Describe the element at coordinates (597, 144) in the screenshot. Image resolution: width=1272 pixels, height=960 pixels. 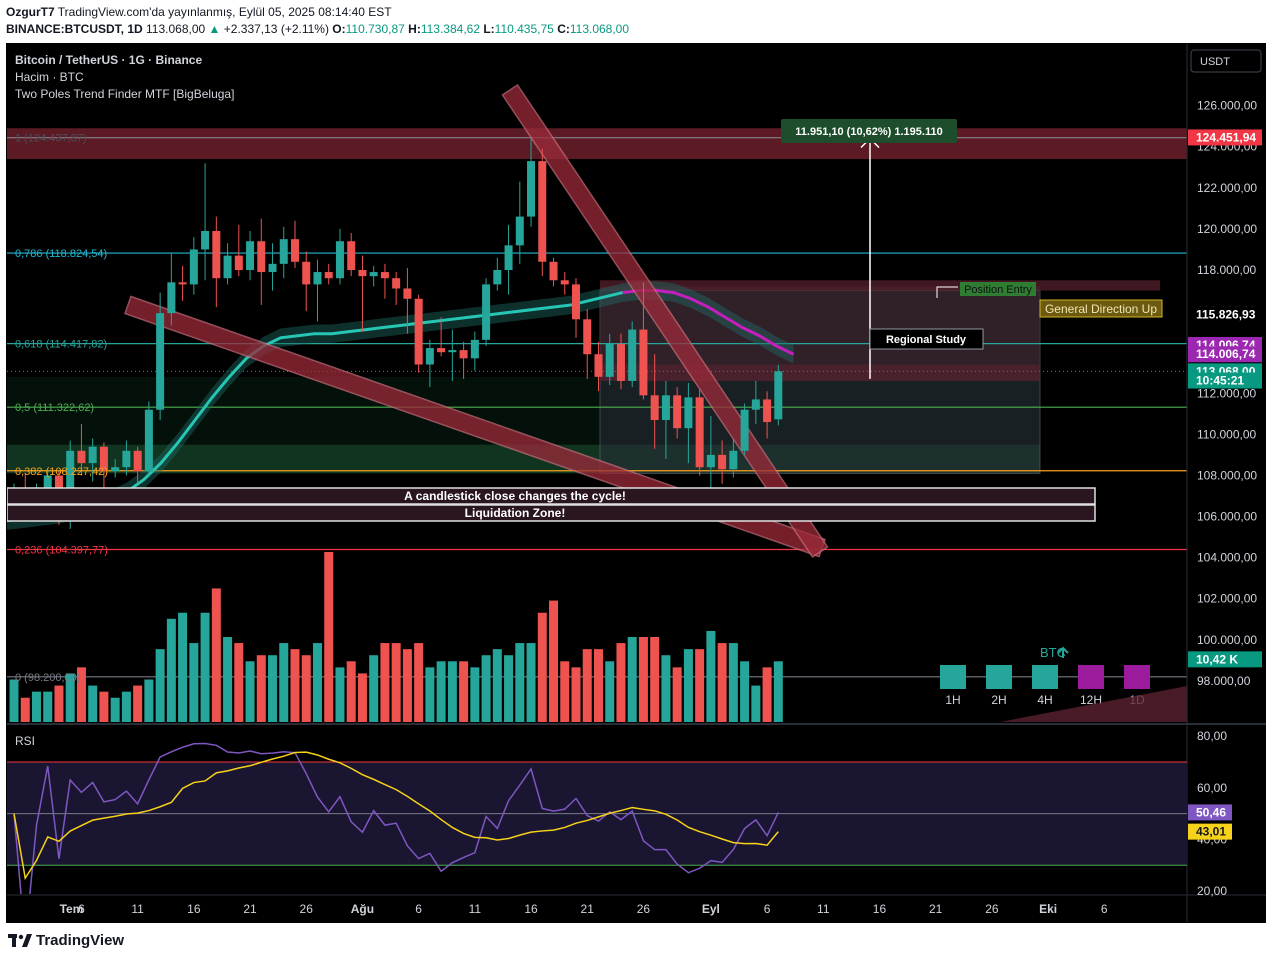
I see `resistance-zone` at that location.